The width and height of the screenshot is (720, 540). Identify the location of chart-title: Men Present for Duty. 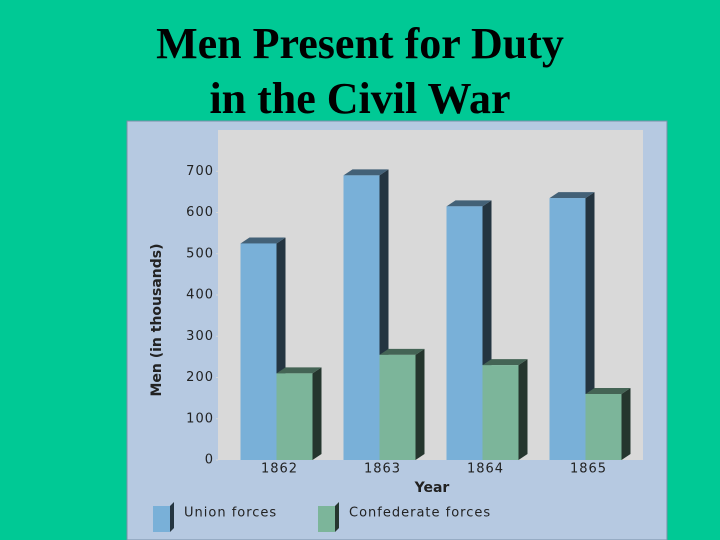
(360, 43).